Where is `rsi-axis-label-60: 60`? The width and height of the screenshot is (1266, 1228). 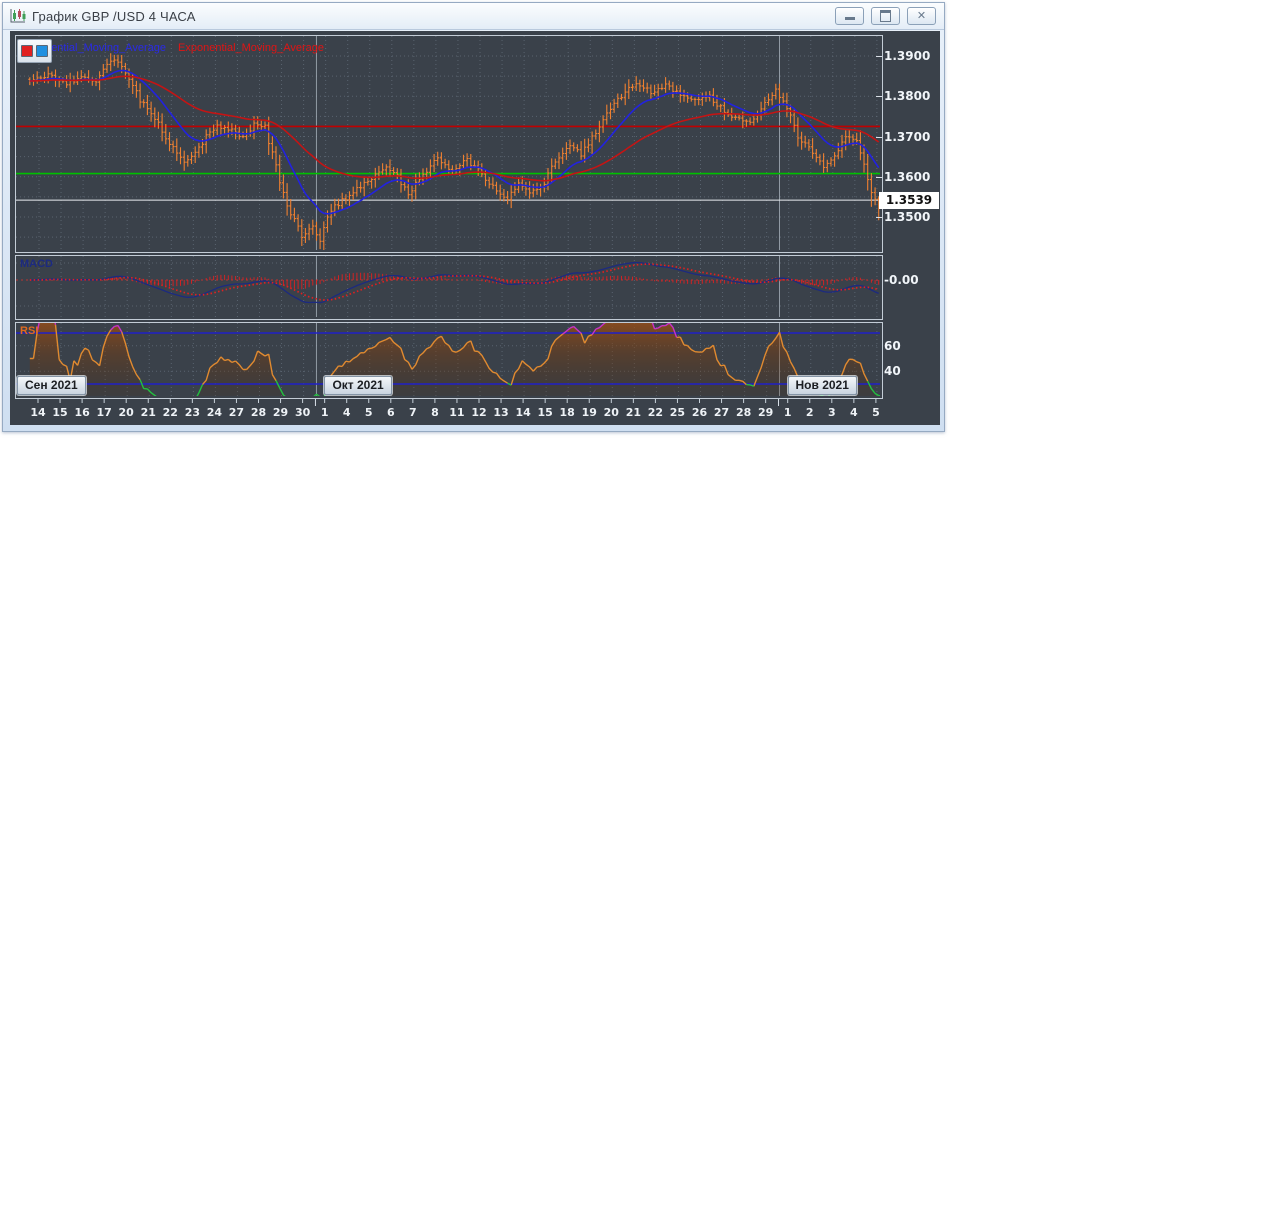 rsi-axis-label-60: 60 is located at coordinates (892, 345).